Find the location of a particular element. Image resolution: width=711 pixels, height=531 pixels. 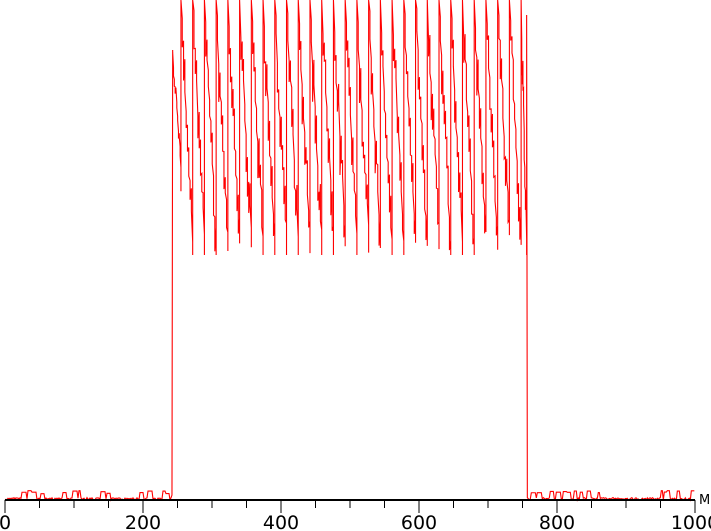

x-axis-unit-label: MC is located at coordinates (705, 500).